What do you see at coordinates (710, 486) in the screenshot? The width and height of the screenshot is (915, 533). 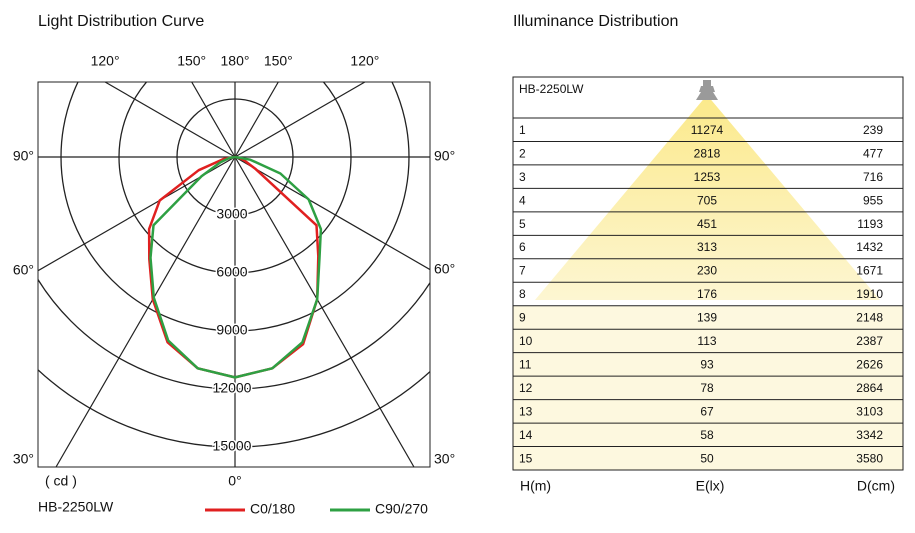 I see `column-label: E(lx)` at bounding box center [710, 486].